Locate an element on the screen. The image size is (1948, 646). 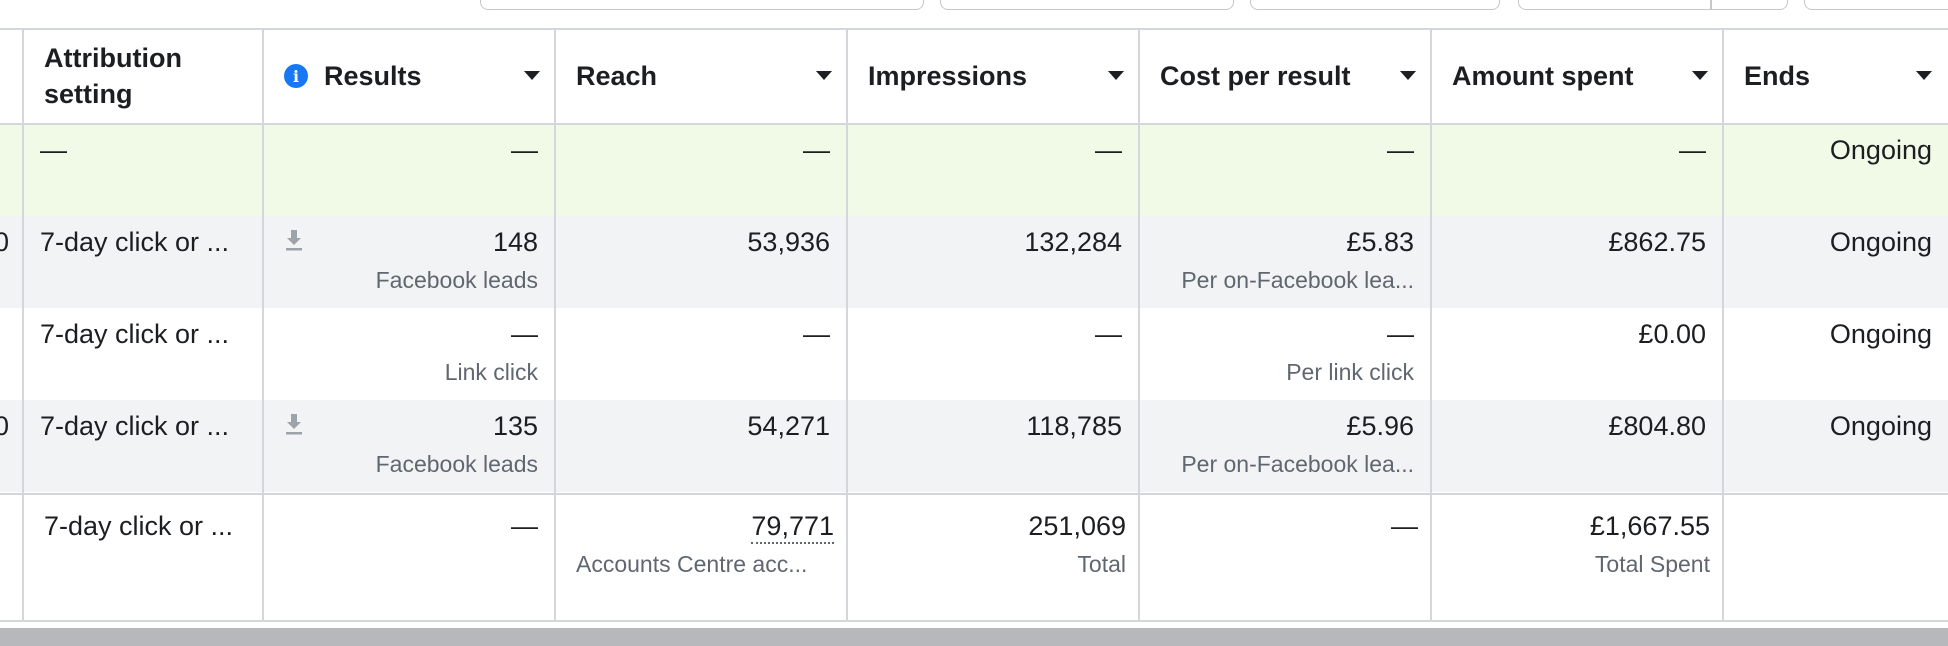
header-reach: Reach is located at coordinates (702, 76).